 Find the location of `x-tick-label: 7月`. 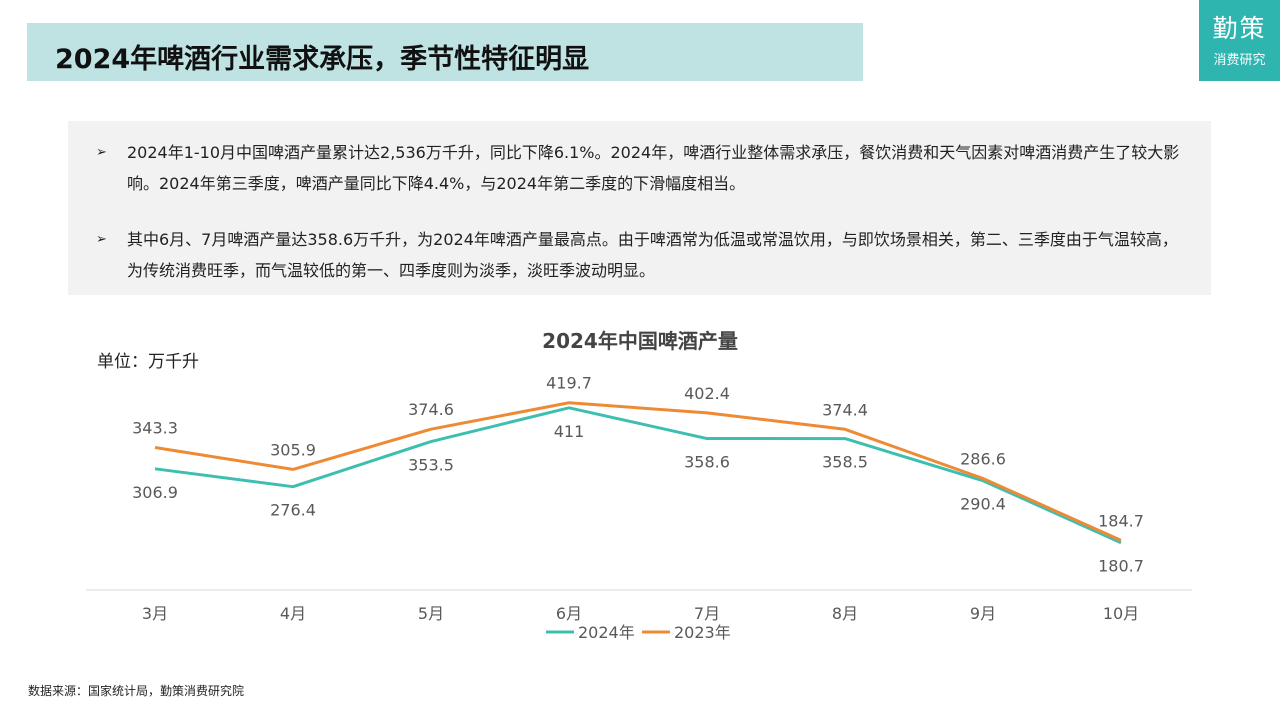

x-tick-label: 7月 is located at coordinates (707, 613).